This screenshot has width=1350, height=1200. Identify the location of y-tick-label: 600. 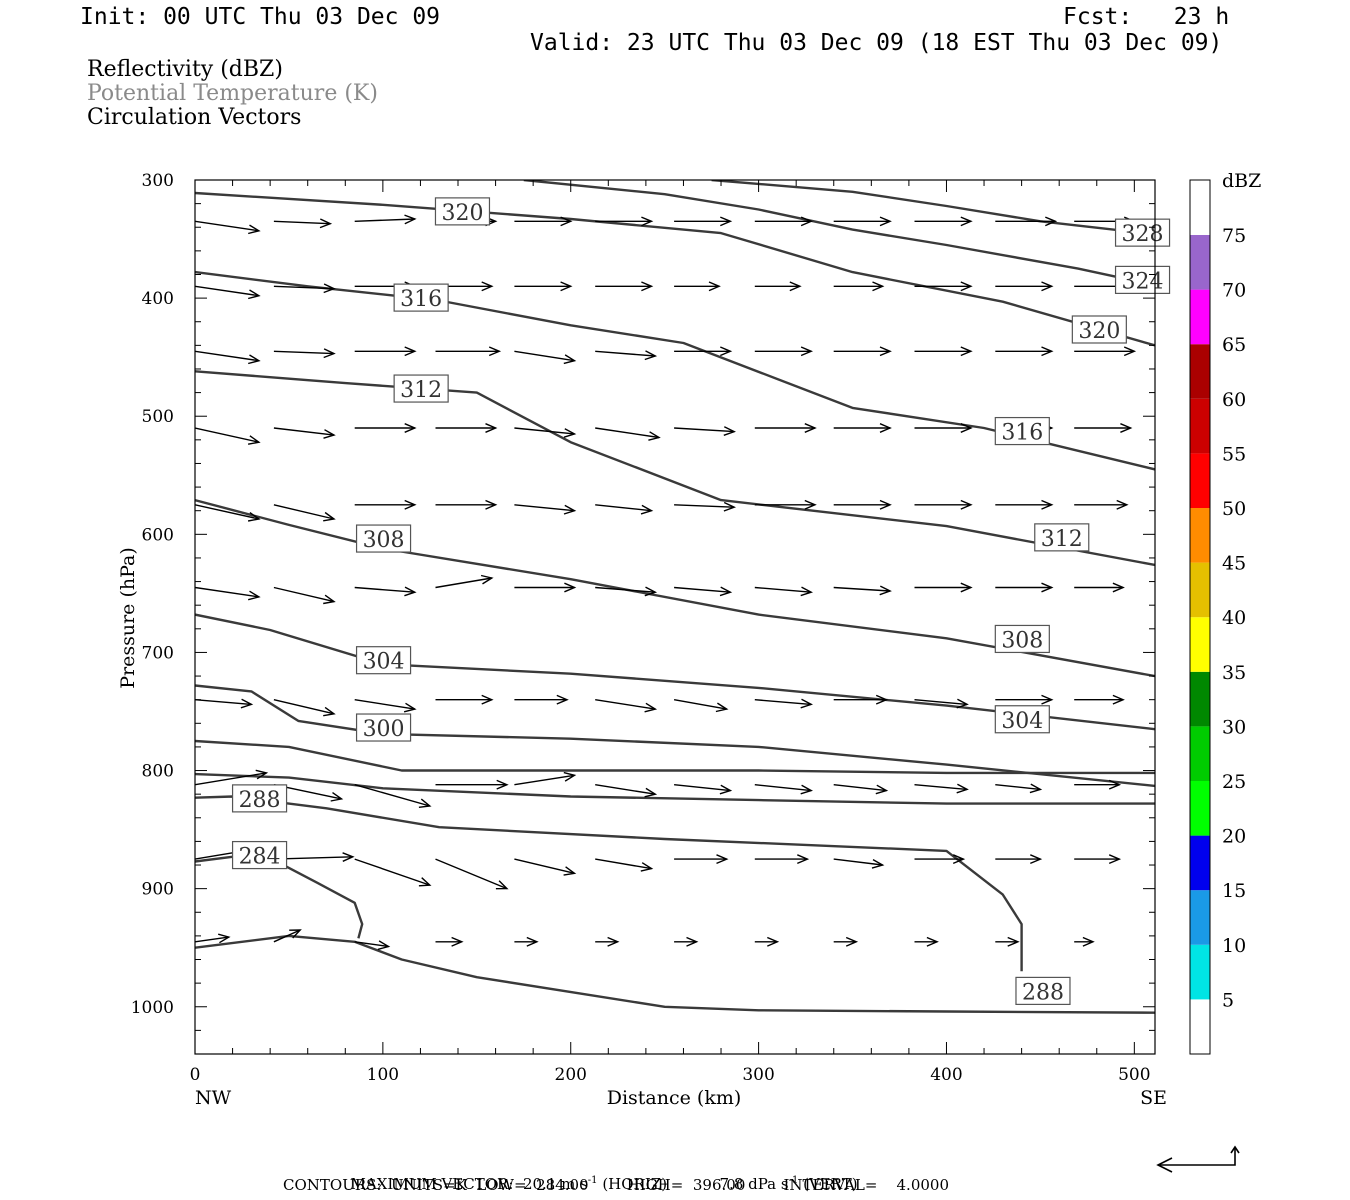
(158, 535).